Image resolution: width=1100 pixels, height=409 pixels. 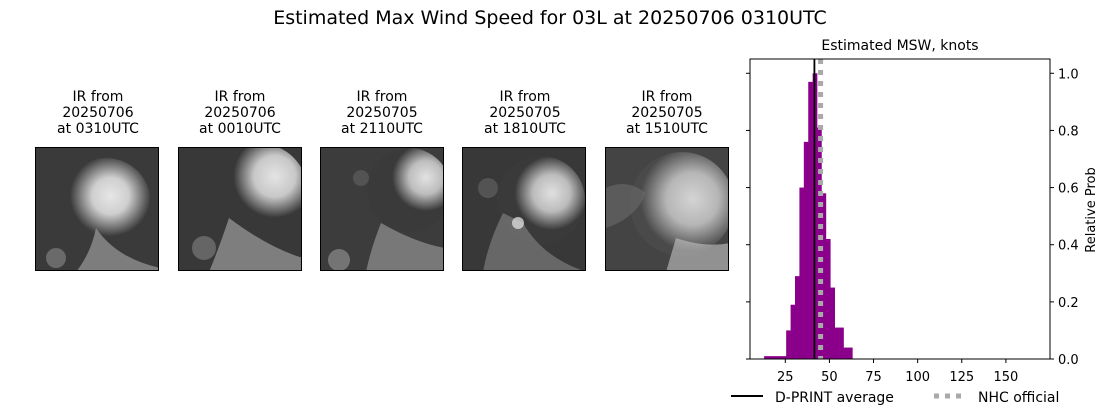 What do you see at coordinates (834, 398) in the screenshot?
I see `legend-label-dprint: D-PRINT average` at bounding box center [834, 398].